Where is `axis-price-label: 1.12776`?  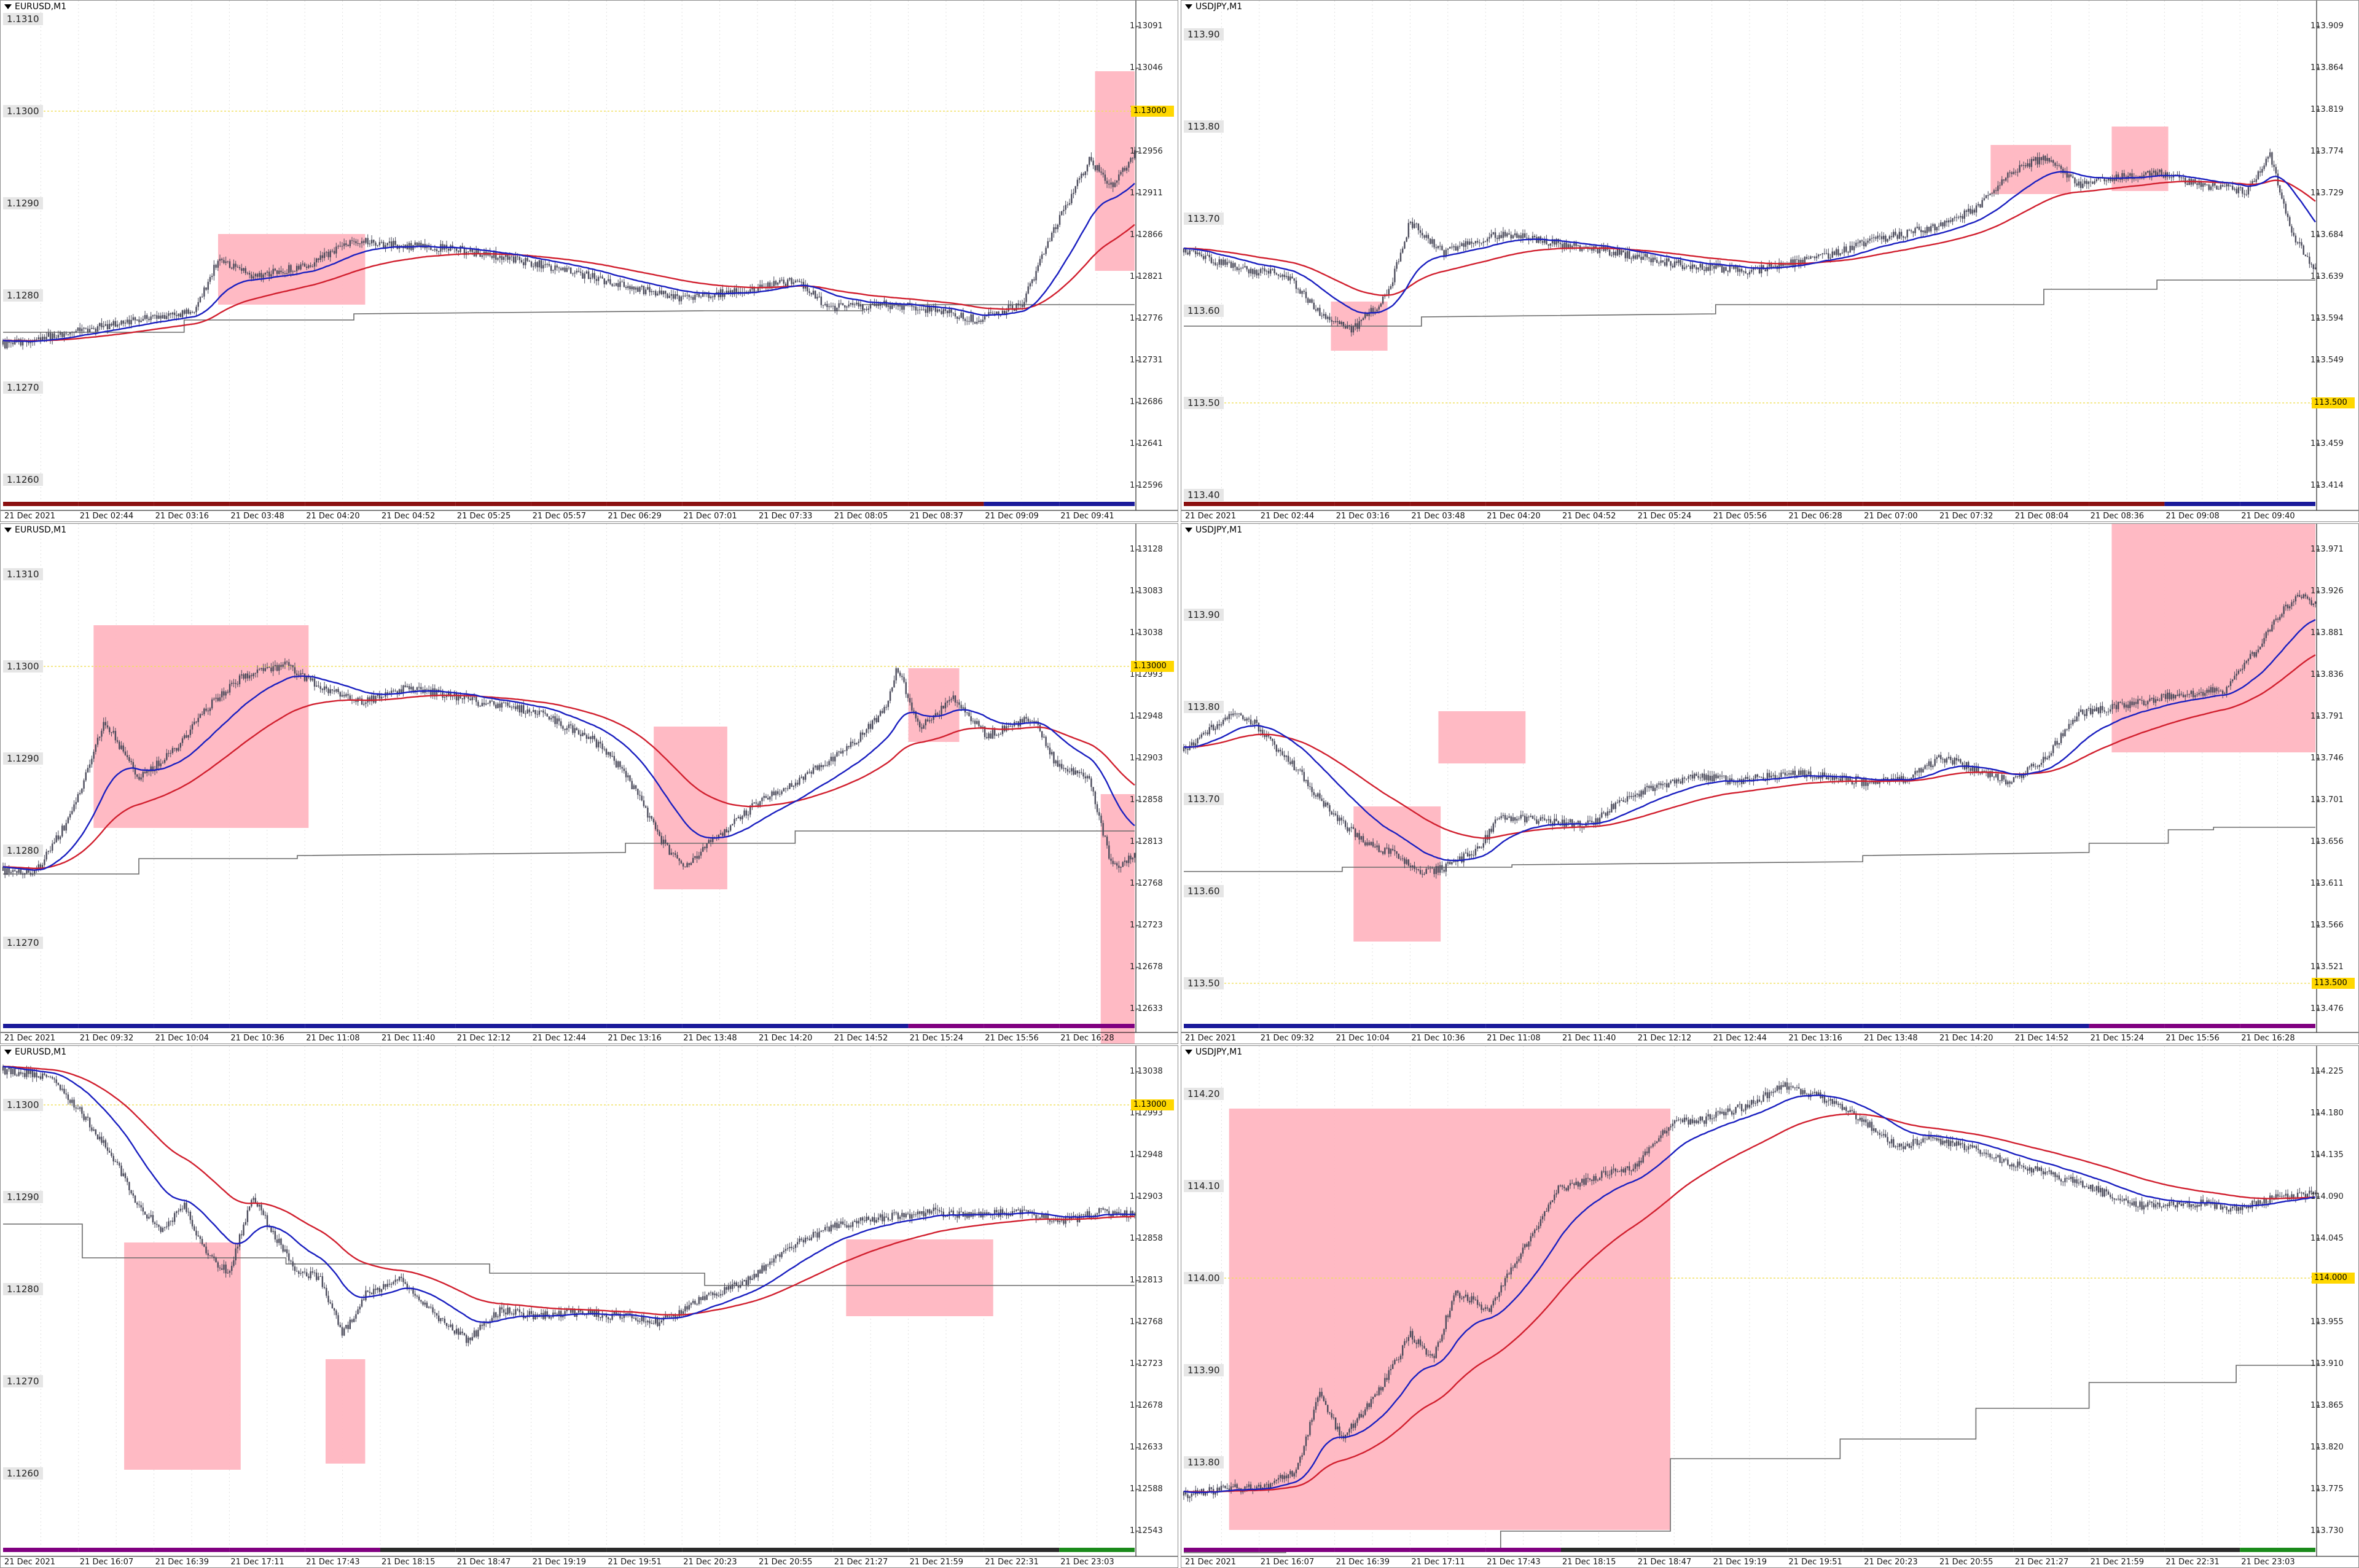 axis-price-label: 1.12776 is located at coordinates (1146, 318).